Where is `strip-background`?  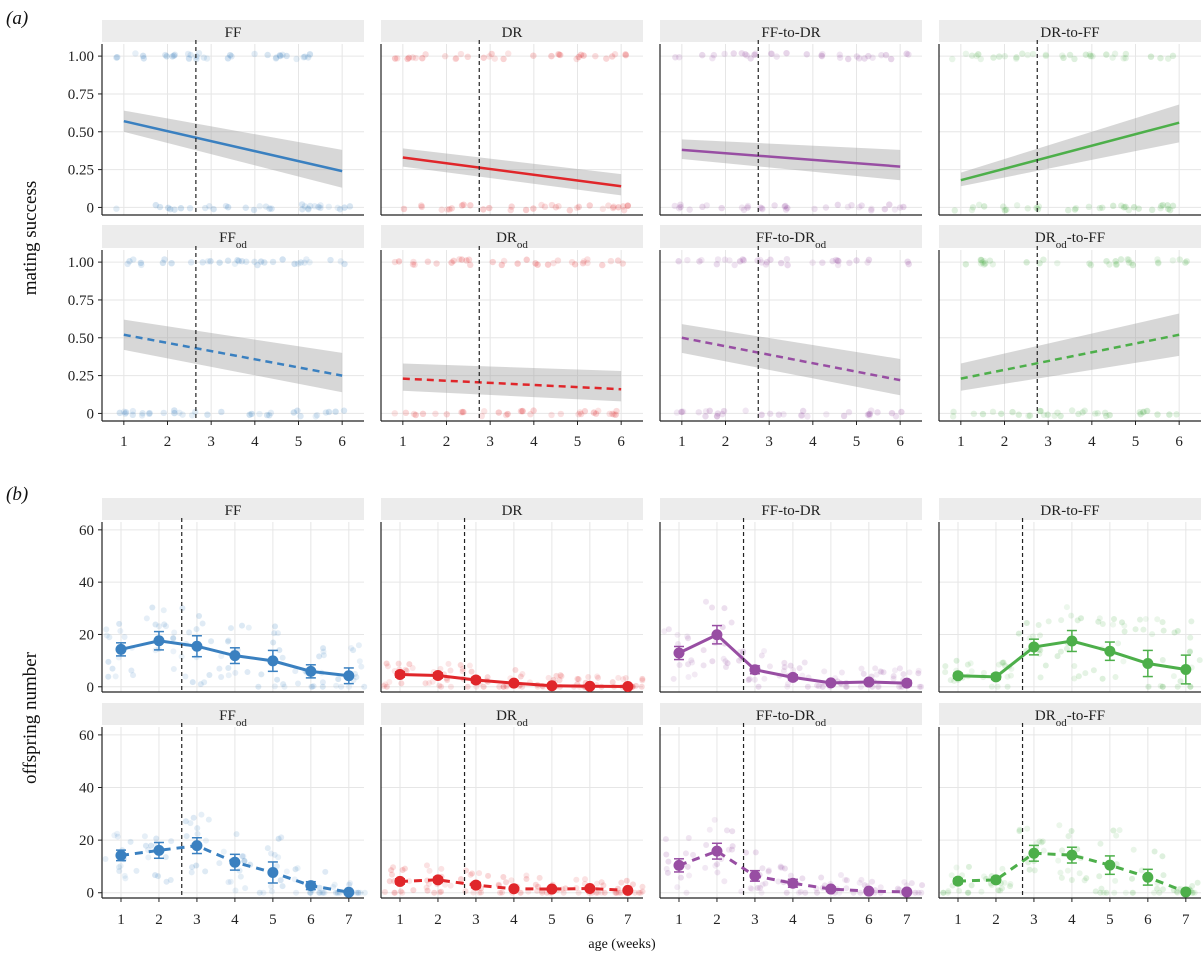
strip-background is located at coordinates (233, 31).